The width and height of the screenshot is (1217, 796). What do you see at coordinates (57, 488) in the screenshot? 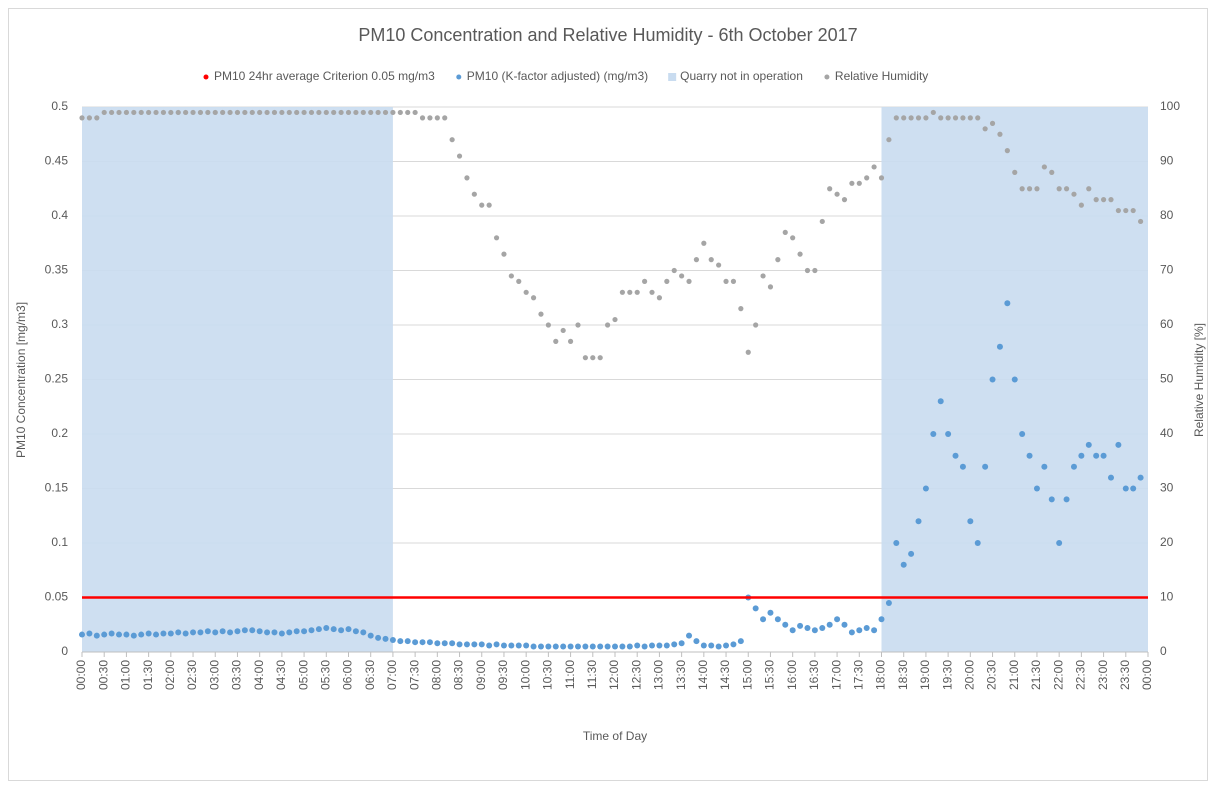
I see `y-tick-label: 0.15` at bounding box center [57, 488].